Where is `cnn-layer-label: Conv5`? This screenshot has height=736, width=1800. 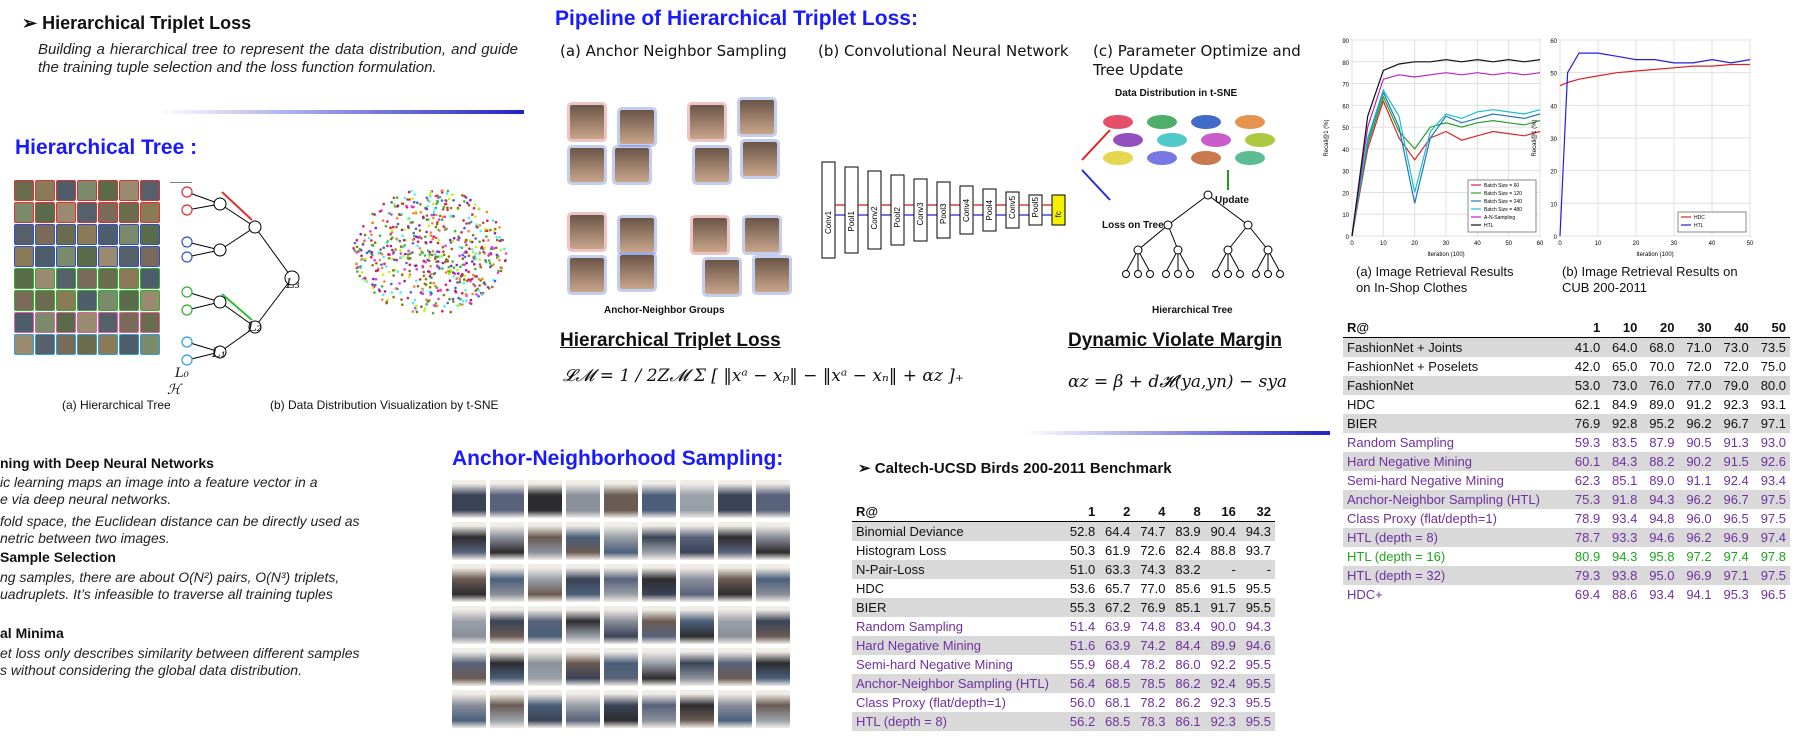 cnn-layer-label: Conv5 is located at coordinates (1012, 207).